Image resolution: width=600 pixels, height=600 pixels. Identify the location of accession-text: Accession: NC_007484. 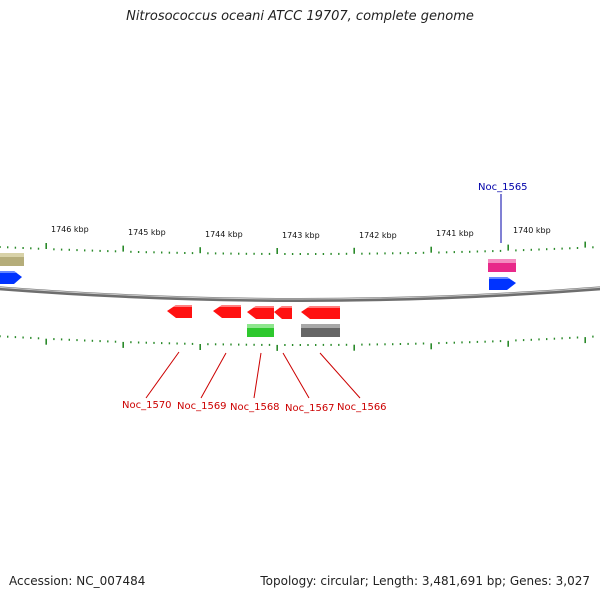
(77, 581).